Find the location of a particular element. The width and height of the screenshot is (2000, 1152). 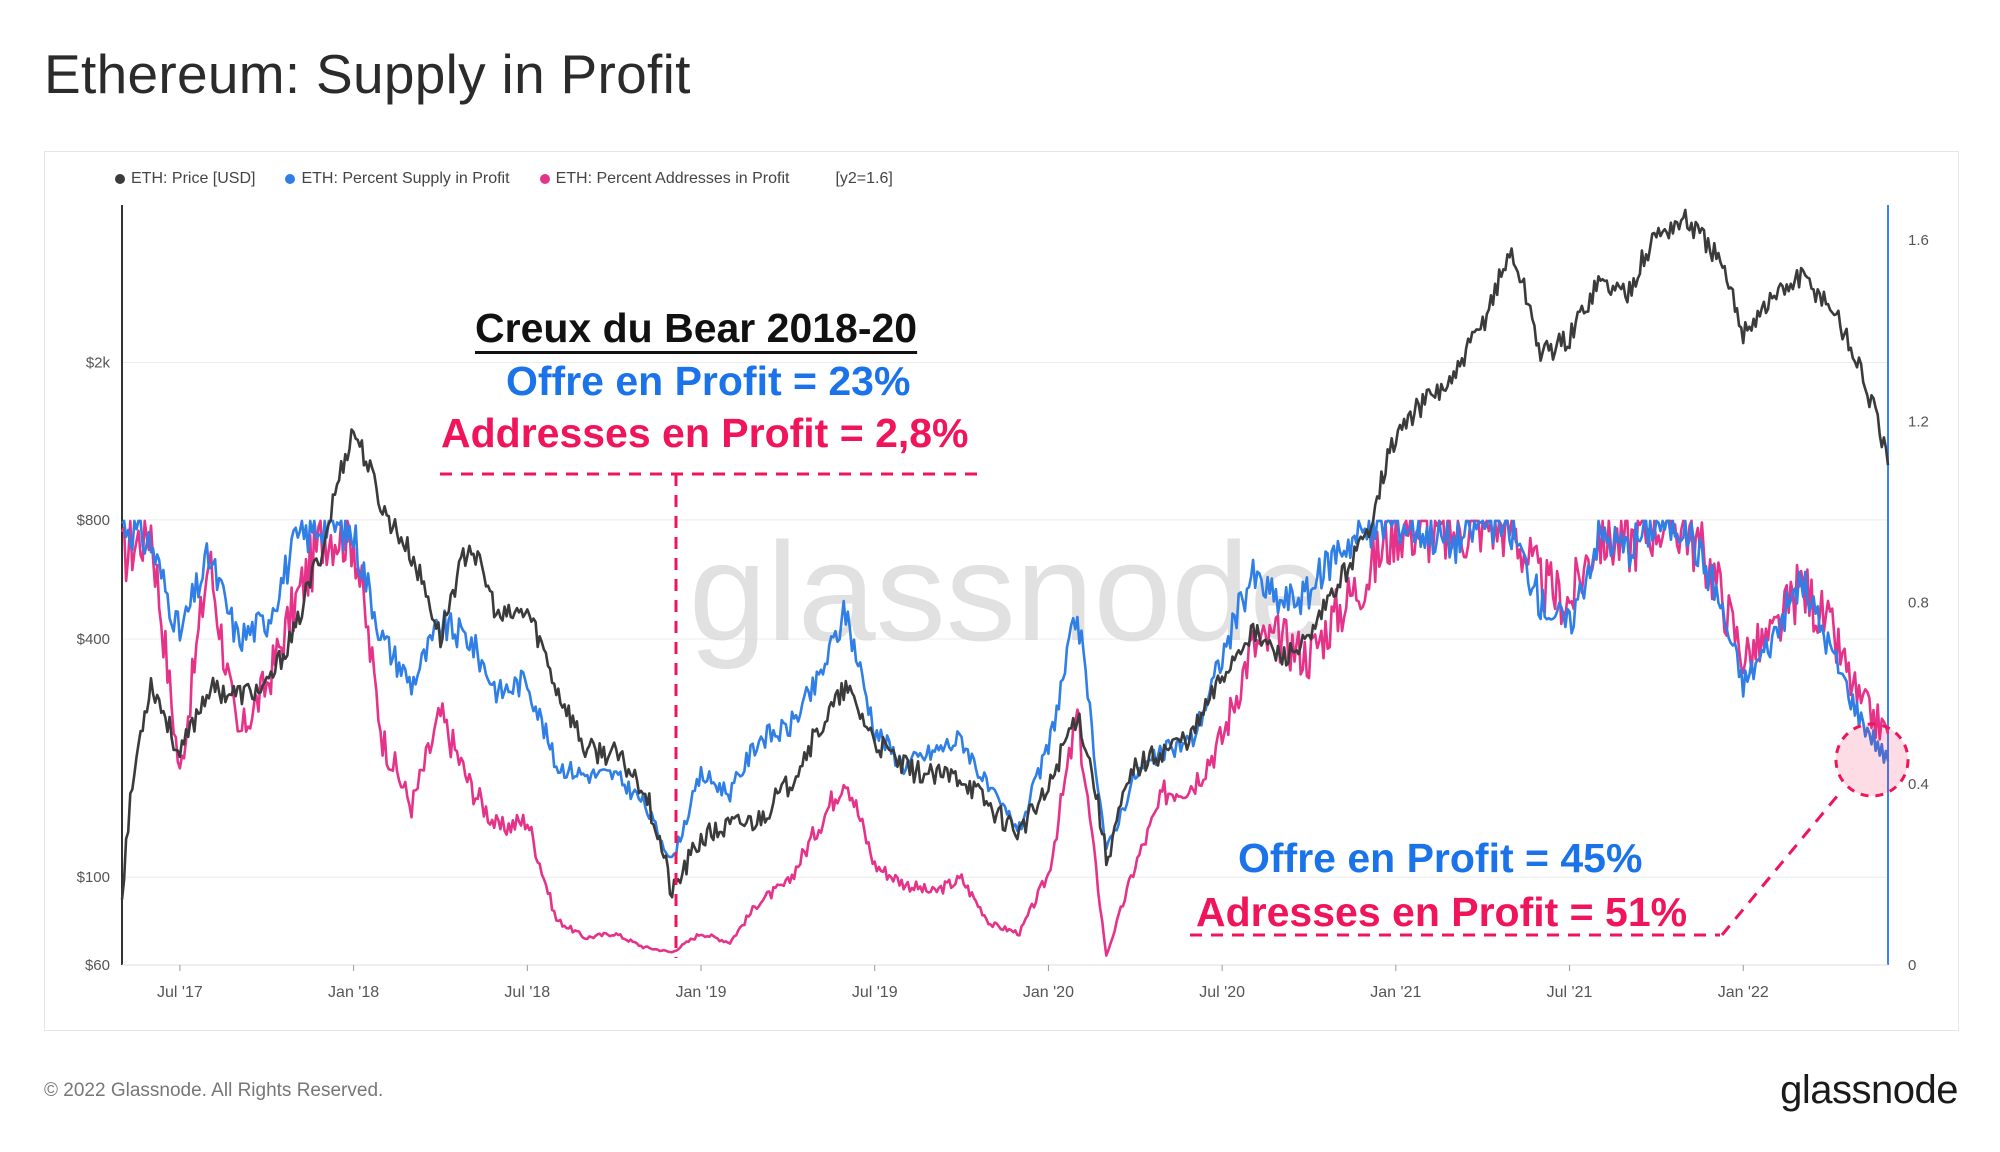

annotation-now-addresses: Adresses en Profit = 51% is located at coordinates (1442, 912).